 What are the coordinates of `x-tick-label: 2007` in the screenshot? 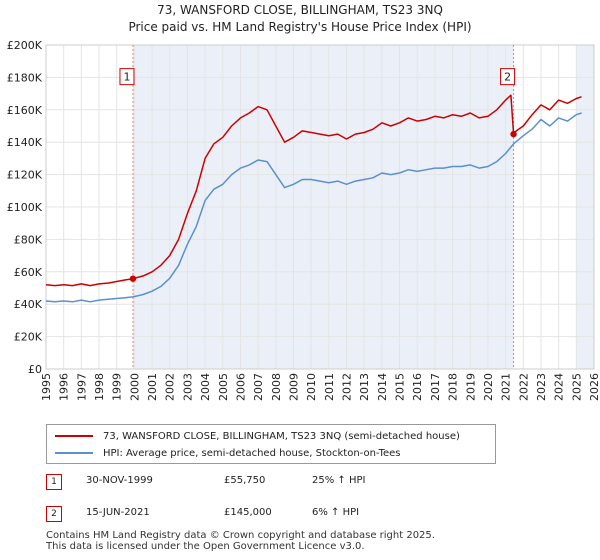 It's located at (258, 387).